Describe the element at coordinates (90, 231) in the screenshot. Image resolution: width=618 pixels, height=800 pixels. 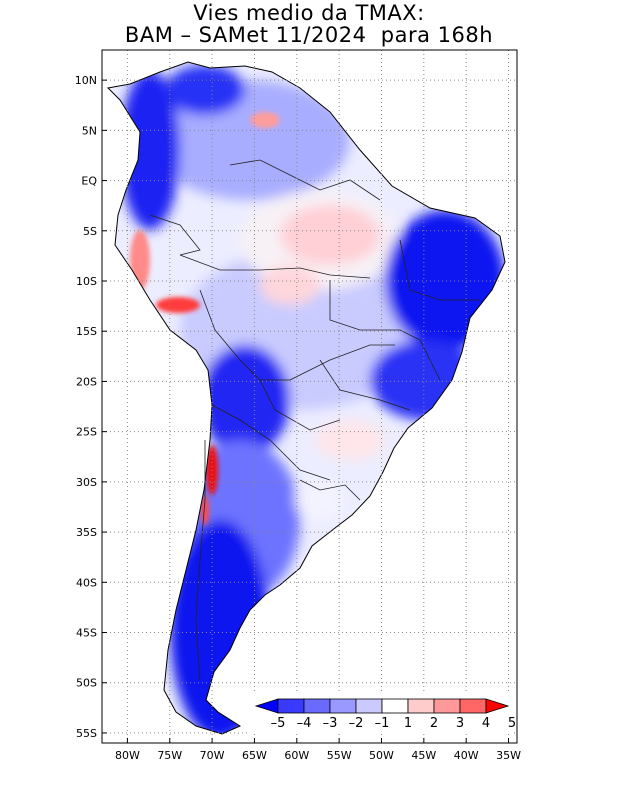
I see `lat-tick-label: 5S` at that location.